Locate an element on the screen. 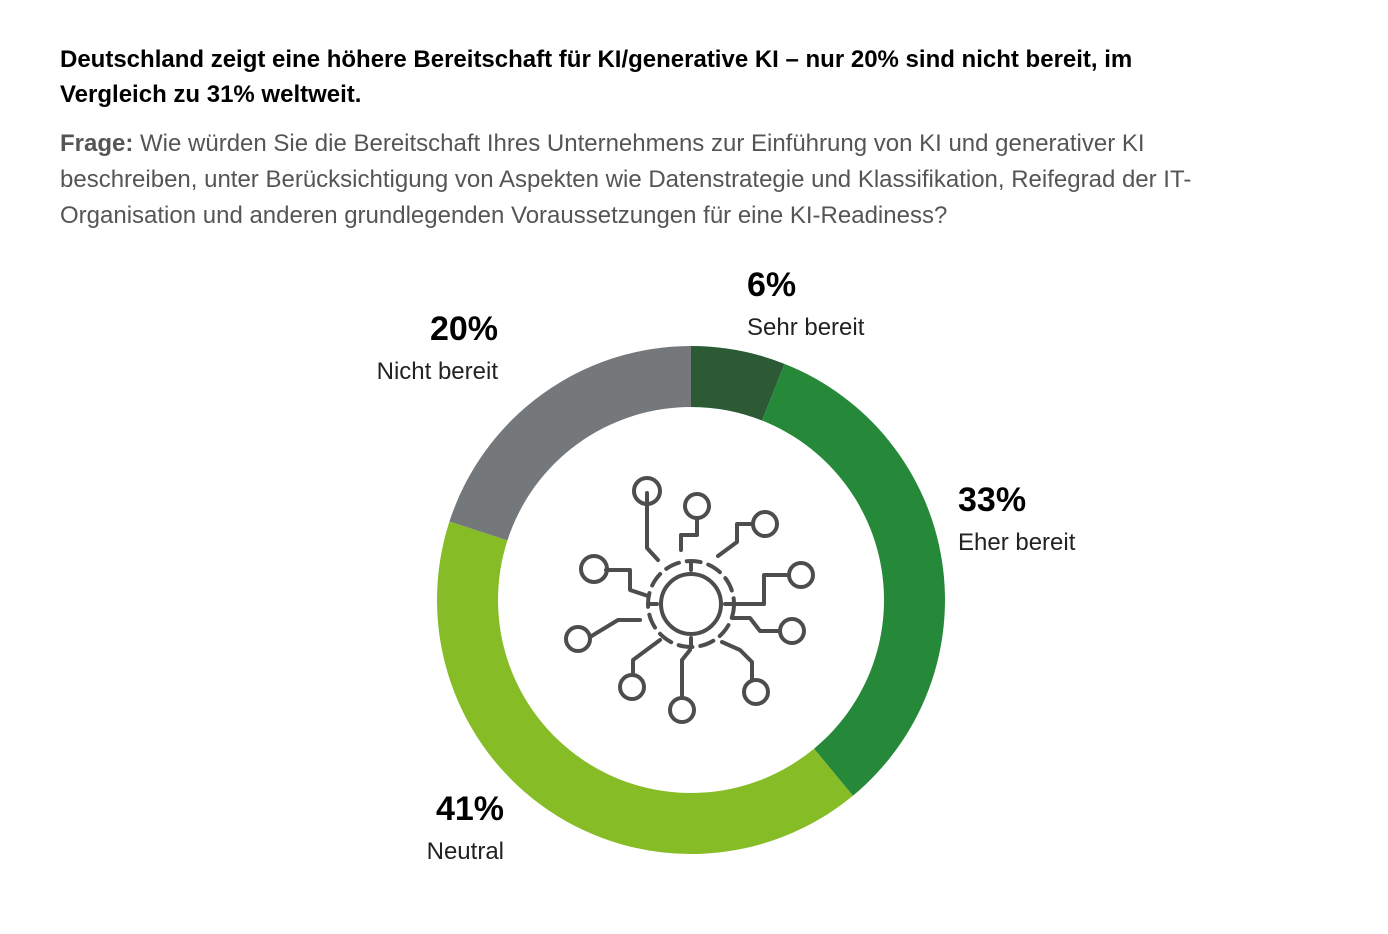  slice-value-label: 20% is located at coordinates (464, 329).